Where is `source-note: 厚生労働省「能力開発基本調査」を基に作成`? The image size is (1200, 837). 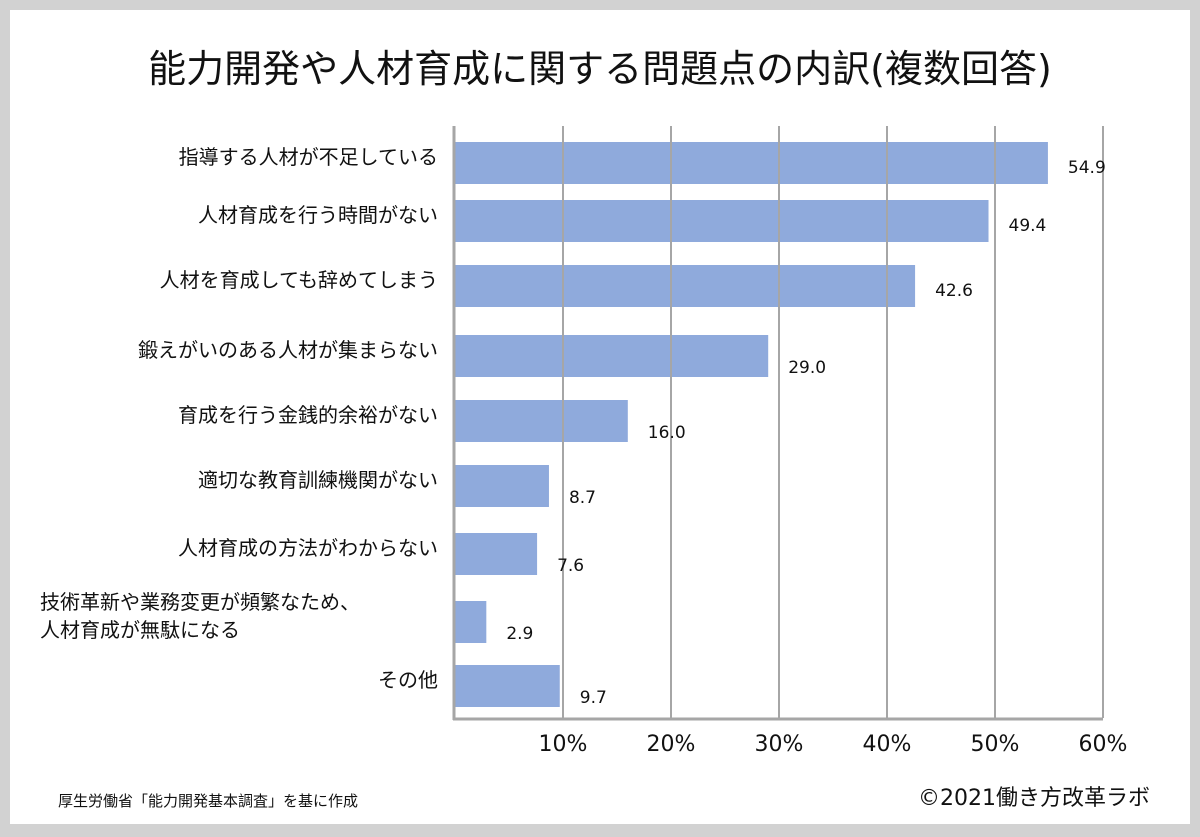 source-note: 厚生労働省「能力開発基本調査」を基に作成 is located at coordinates (208, 801).